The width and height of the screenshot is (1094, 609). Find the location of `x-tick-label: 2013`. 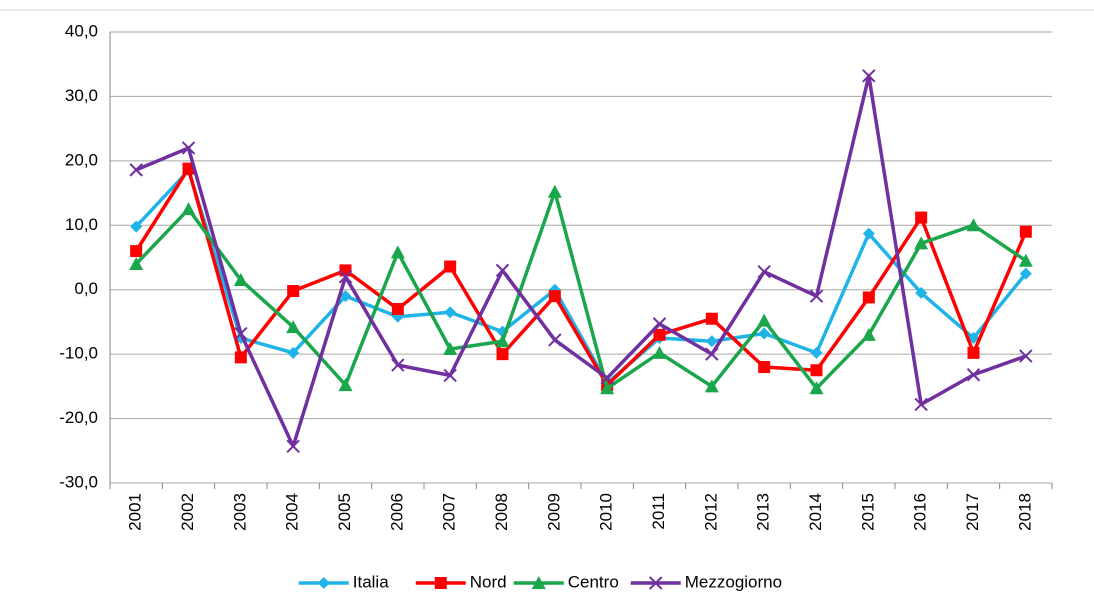

x-tick-label: 2013 is located at coordinates (763, 512).